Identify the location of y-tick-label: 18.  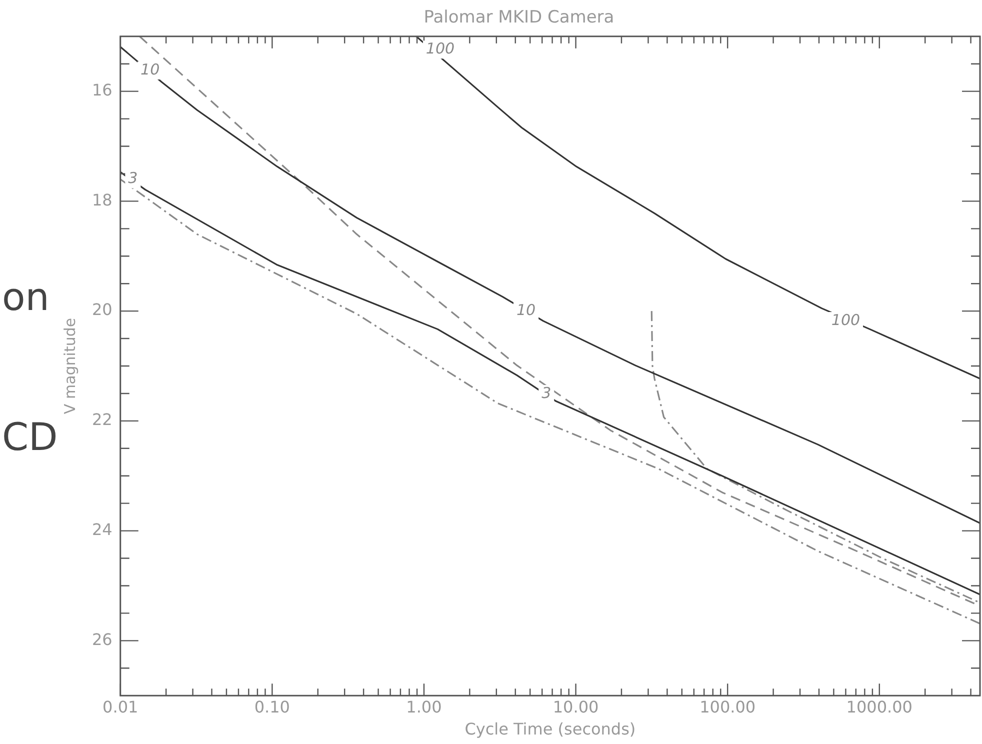
(102, 200).